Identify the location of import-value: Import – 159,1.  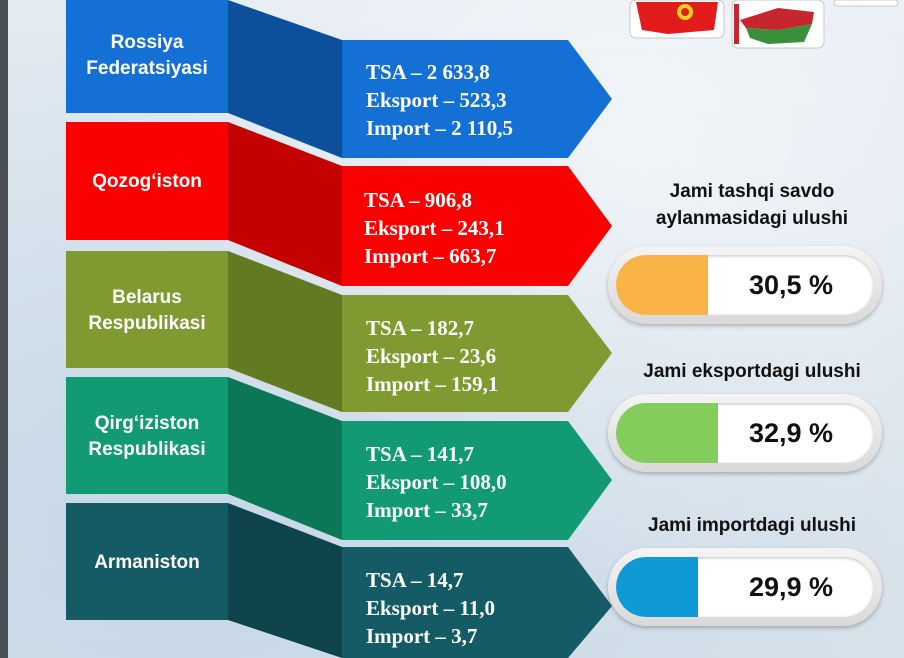
(432, 384).